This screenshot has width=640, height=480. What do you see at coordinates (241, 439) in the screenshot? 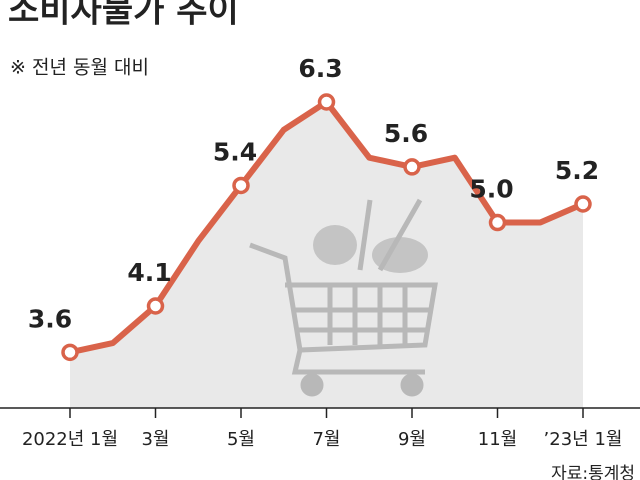
I see `x-tick-label: 5월` at bounding box center [241, 439].